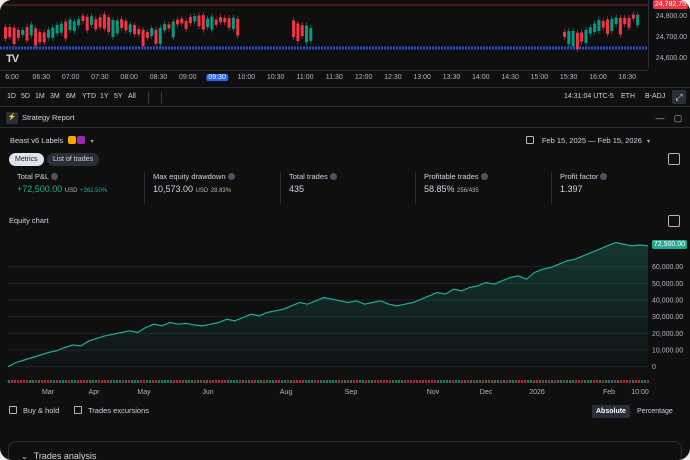 This screenshot has width=690, height=460. I want to click on strategy-selector: Beast v6 Labels ▾, so click(52, 140).